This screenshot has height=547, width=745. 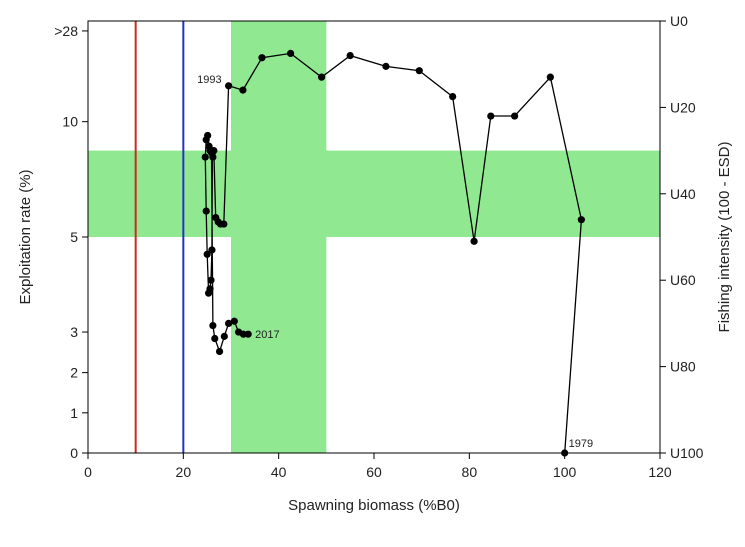 I want to click on y2-tick-label: U80, so click(x=683, y=367).